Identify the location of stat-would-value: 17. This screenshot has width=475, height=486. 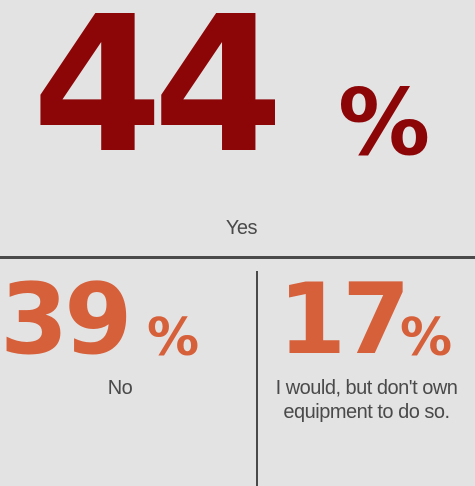
(344, 320).